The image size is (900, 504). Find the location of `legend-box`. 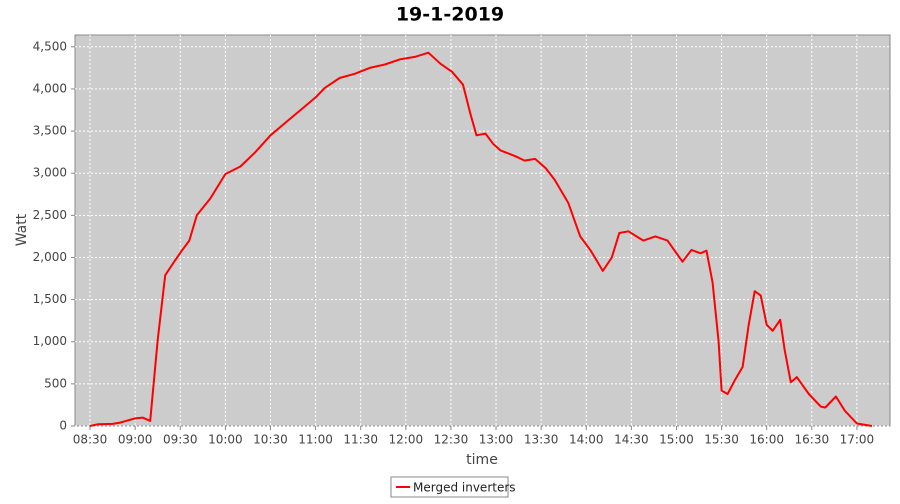

legend-box is located at coordinates (449, 487).